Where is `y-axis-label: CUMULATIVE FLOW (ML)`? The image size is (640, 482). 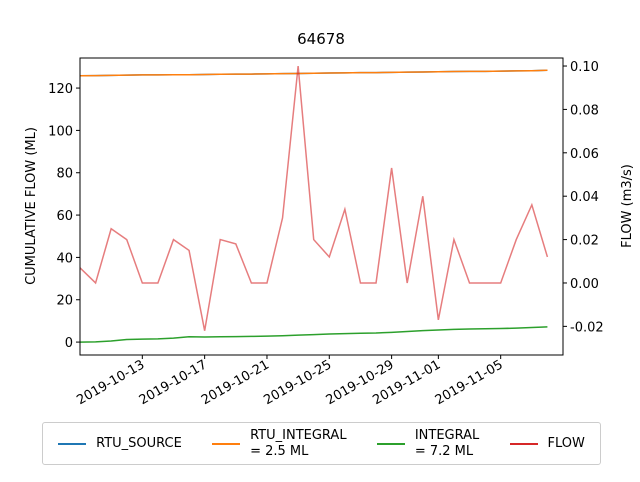
y-axis-label: CUMULATIVE FLOW (ML) is located at coordinates (31, 206).